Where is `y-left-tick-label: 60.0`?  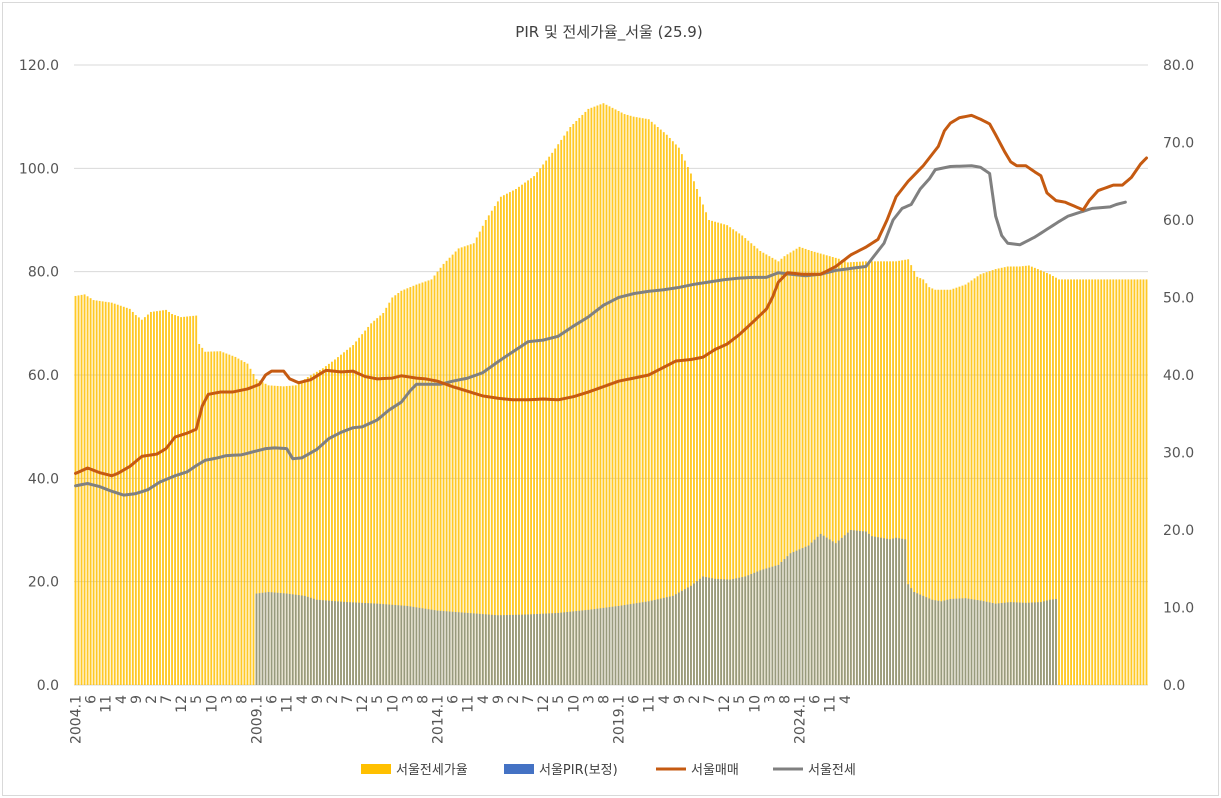
y-left-tick-label: 60.0 is located at coordinates (43, 376).